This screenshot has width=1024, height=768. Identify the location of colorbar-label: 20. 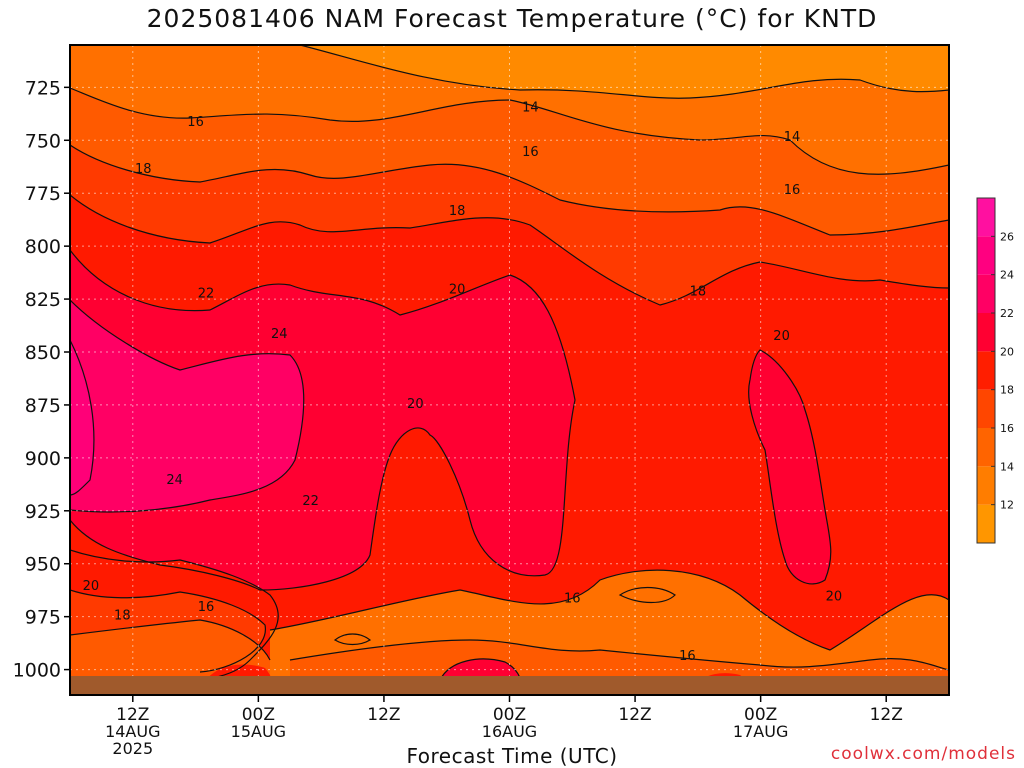
(1007, 351).